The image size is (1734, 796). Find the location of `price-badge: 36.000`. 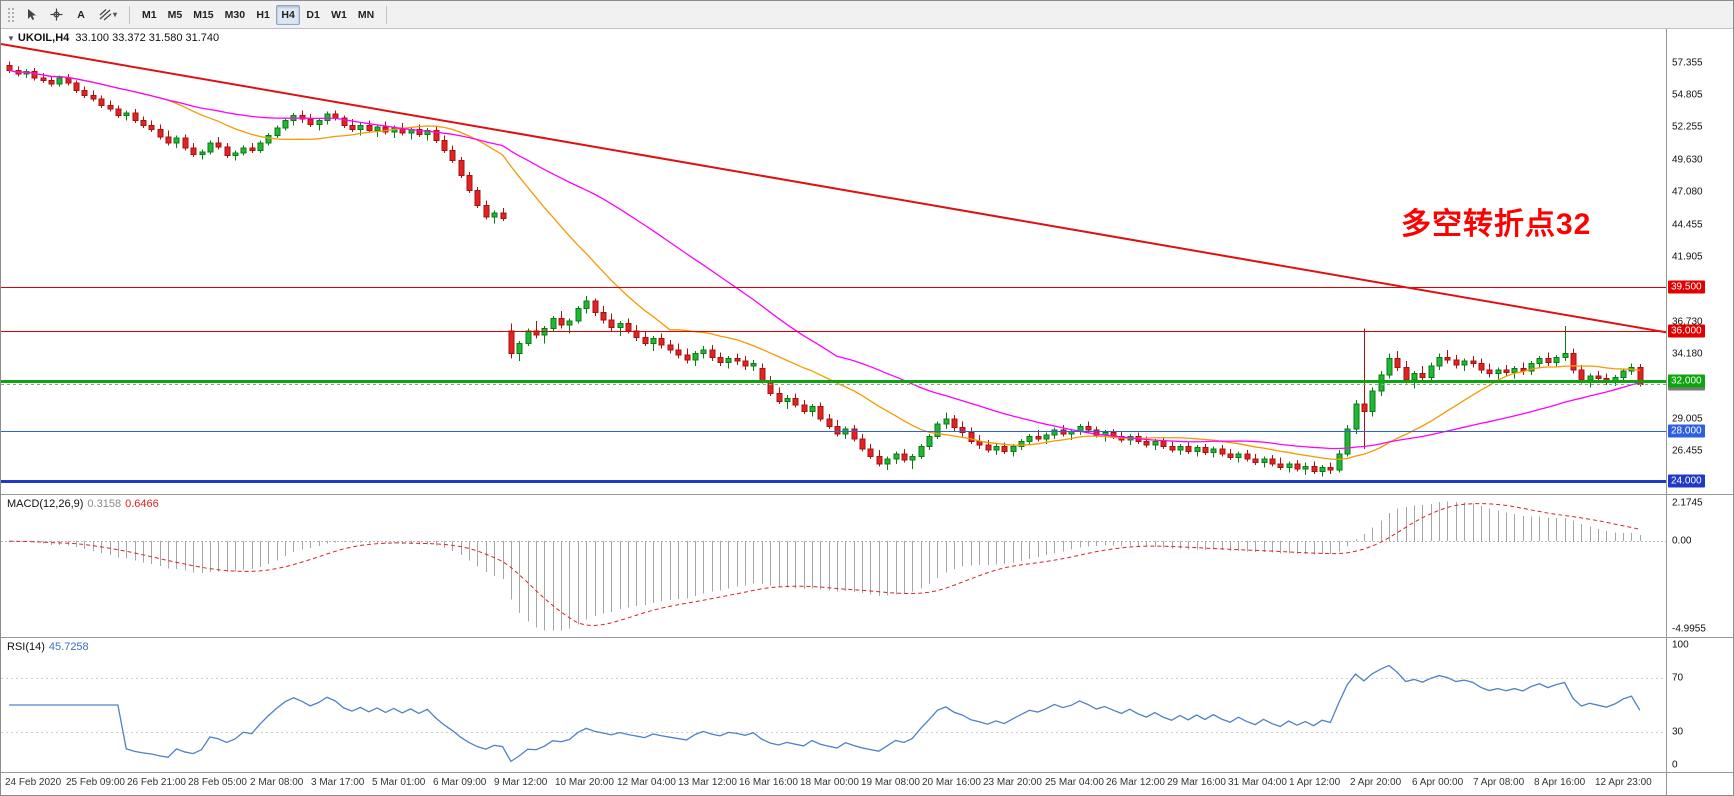

price-badge: 36.000 is located at coordinates (1686, 331).